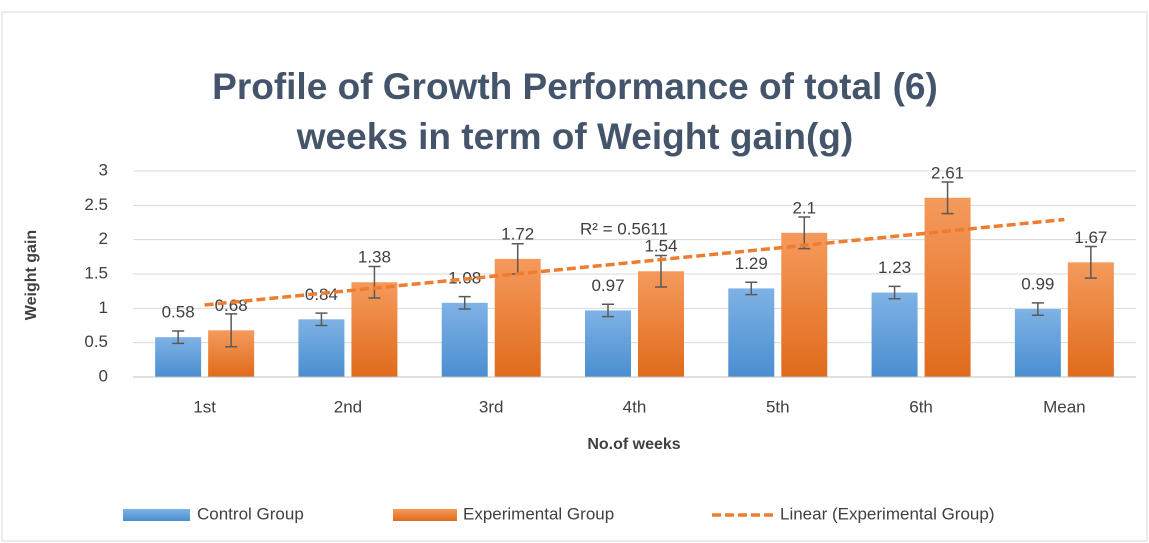 This screenshot has width=1149, height=543. I want to click on data-label: 1.67, so click(1090, 237).